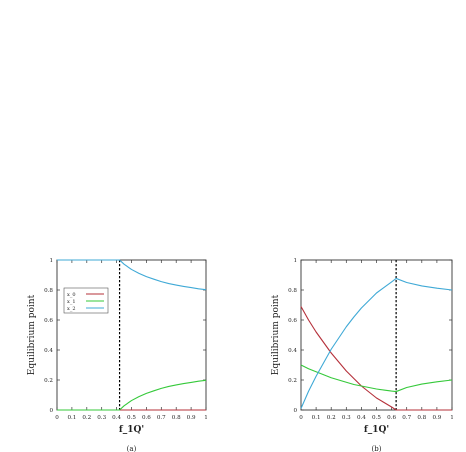 The height and width of the screenshot is (452, 466). What do you see at coordinates (71, 295) in the screenshot?
I see `legend-label-x0: x_0` at bounding box center [71, 295].